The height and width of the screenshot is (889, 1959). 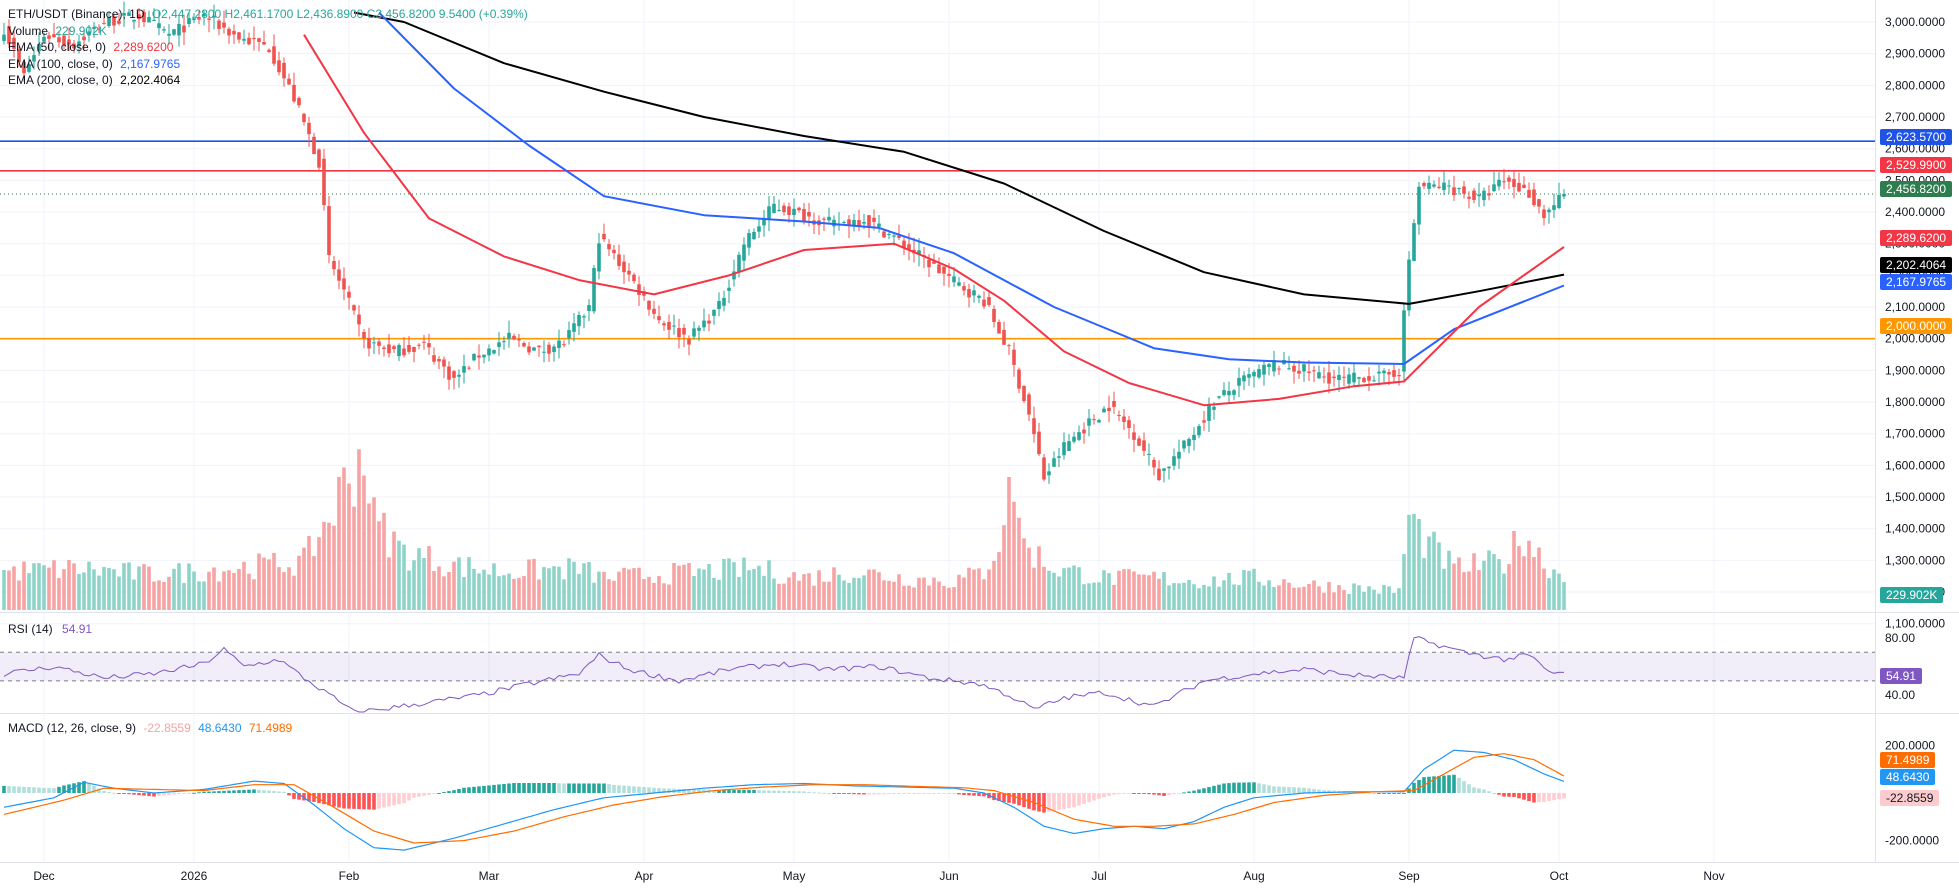 I want to click on rsi-legend: RSI (14) 54.91, so click(x=50, y=629).